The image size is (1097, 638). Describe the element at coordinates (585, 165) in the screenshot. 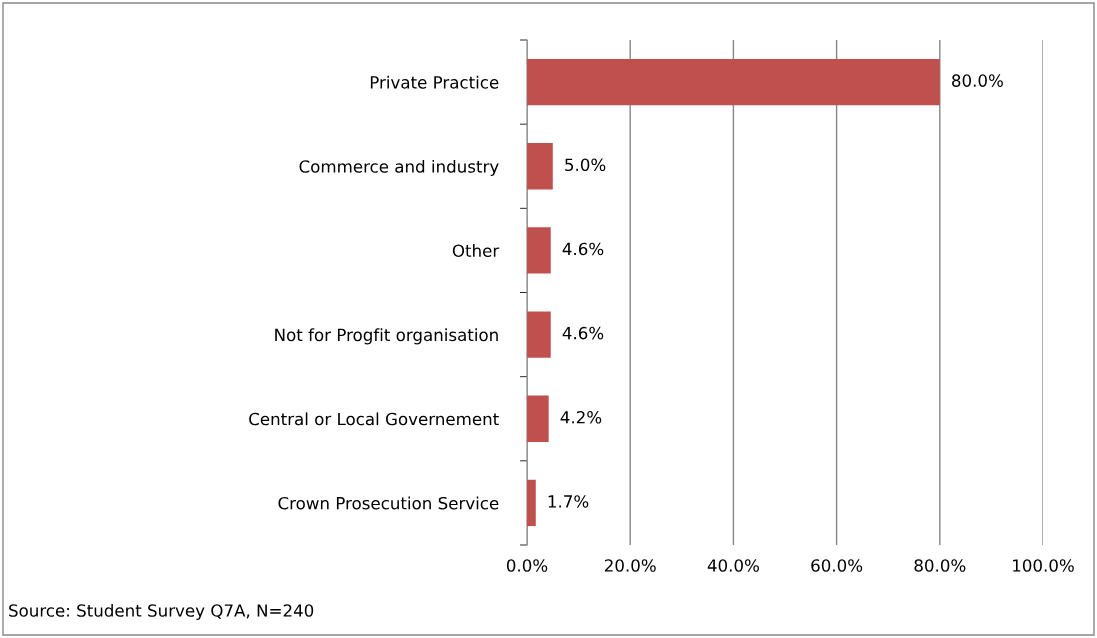

I see `data-label: 5.0%` at that location.